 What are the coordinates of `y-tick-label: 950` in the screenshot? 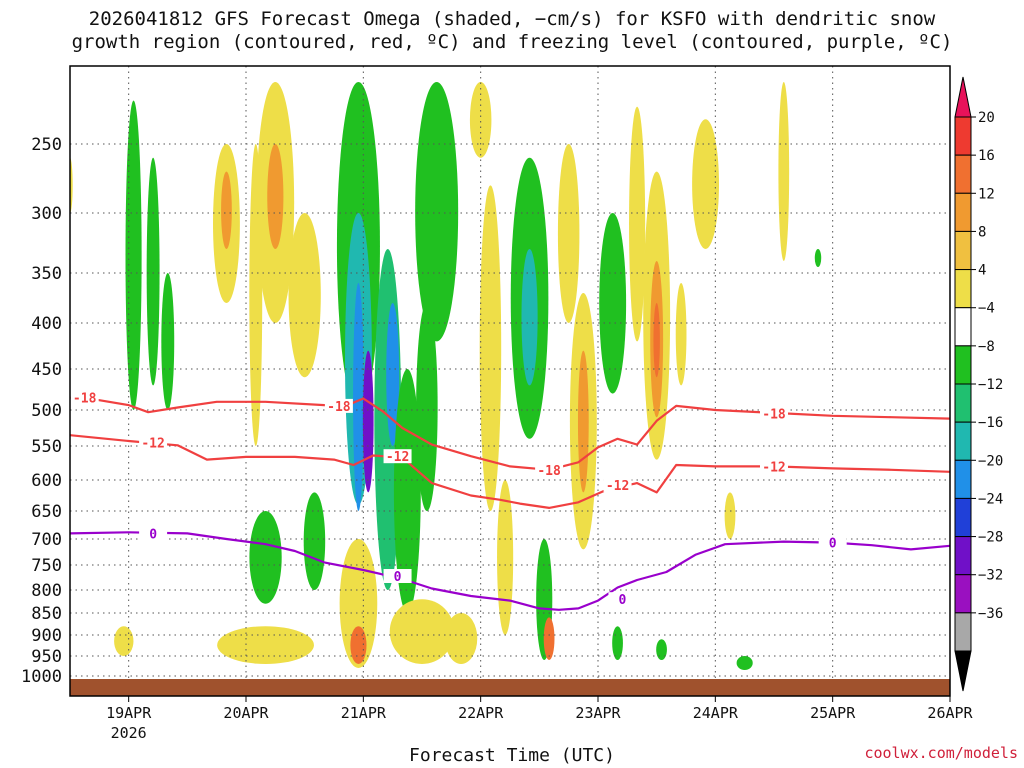 It's located at (46, 657).